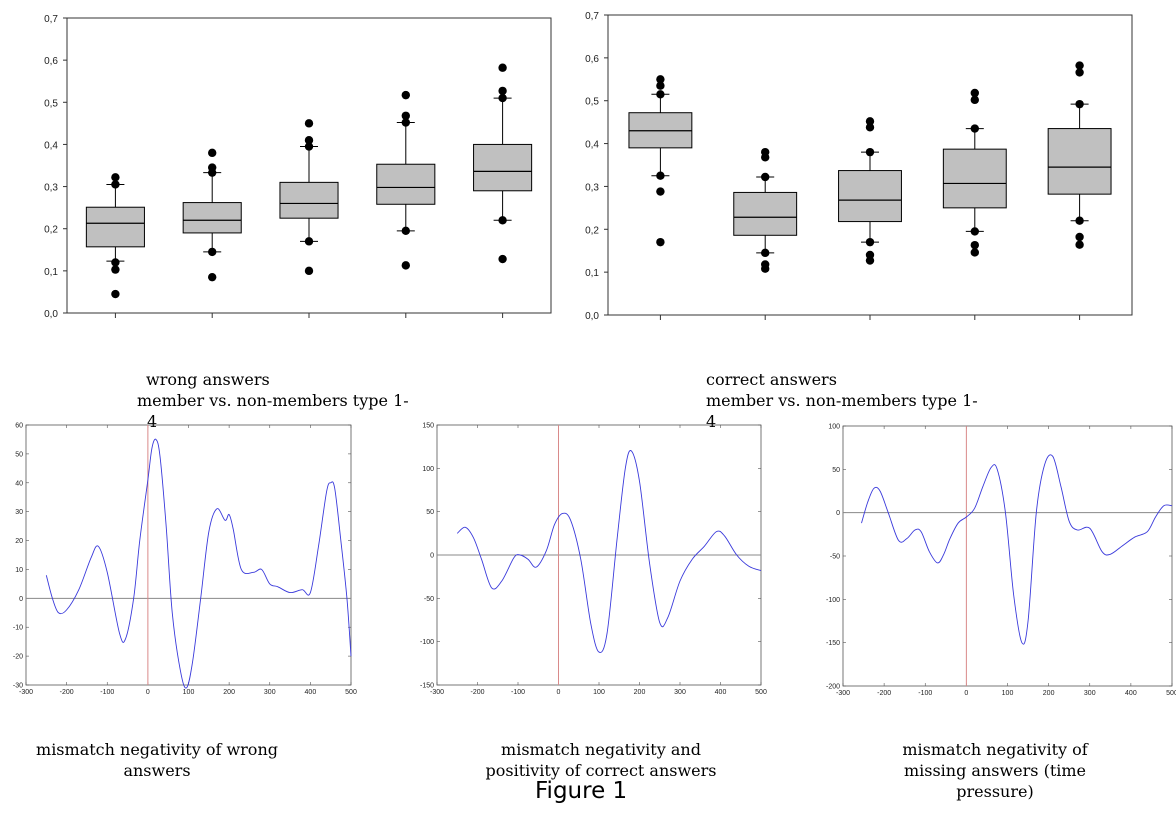  Describe the element at coordinates (157, 770) in the screenshot. I see `caption-line: answers` at that location.